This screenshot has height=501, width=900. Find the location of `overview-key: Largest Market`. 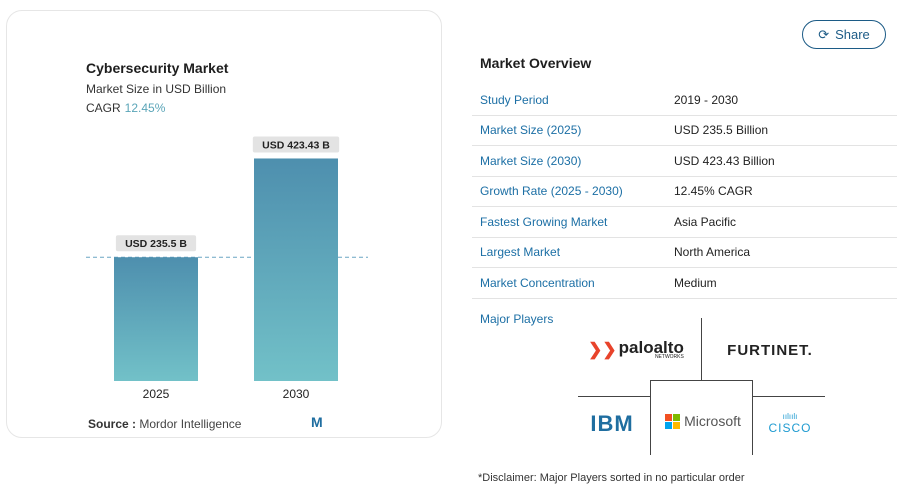

overview-key: Largest Market is located at coordinates (520, 252).